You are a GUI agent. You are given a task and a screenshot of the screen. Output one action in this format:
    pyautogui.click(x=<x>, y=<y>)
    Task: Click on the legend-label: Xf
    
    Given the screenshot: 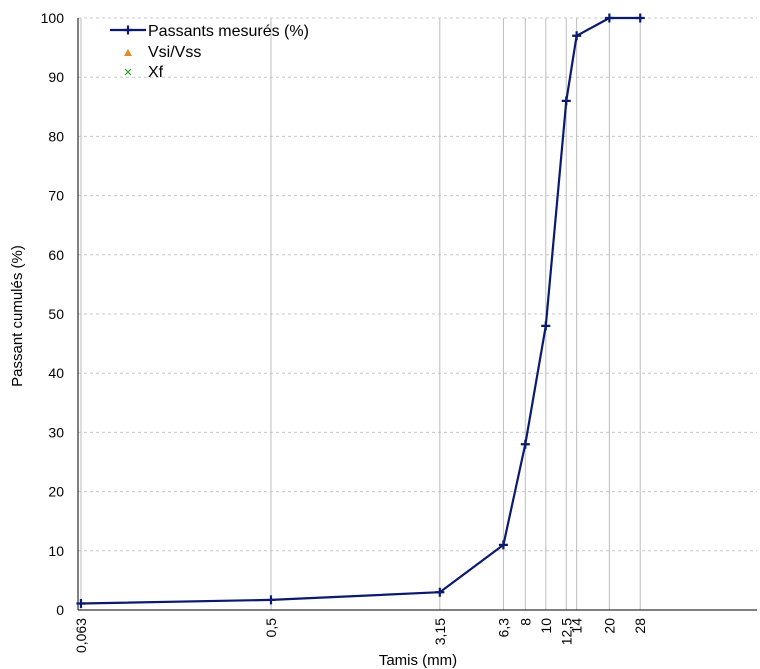 What is the action you would take?
    pyautogui.click(x=156, y=72)
    